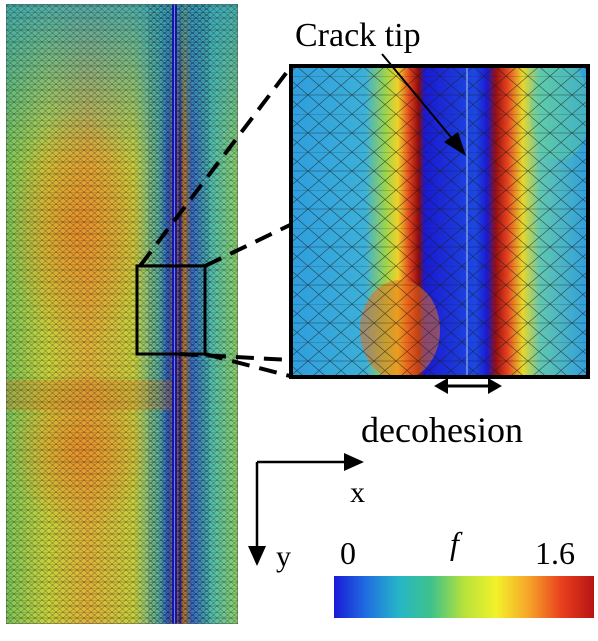 This screenshot has width=598, height=641. I want to click on colorbar-symbol: f, so click(456, 543).